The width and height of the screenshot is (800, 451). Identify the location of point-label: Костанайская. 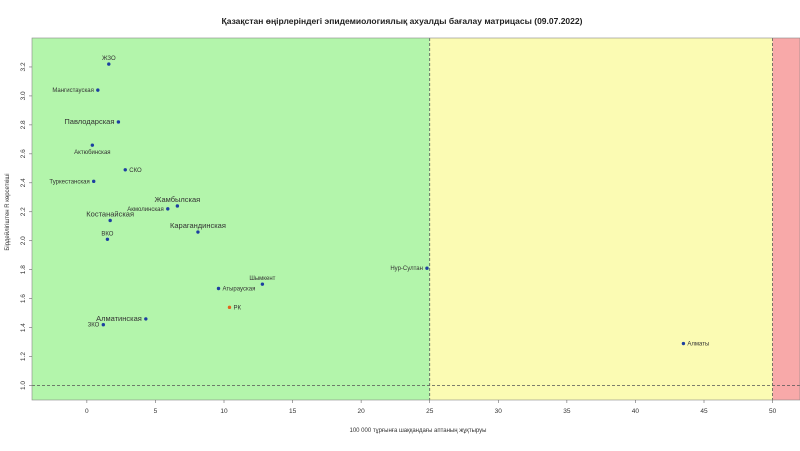
(110, 213).